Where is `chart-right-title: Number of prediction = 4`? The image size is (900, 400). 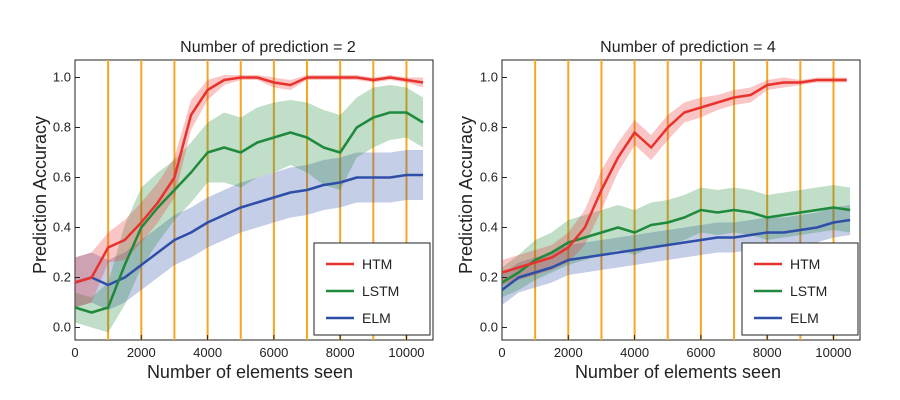 chart-right-title: Number of prediction = 4 is located at coordinates (688, 47).